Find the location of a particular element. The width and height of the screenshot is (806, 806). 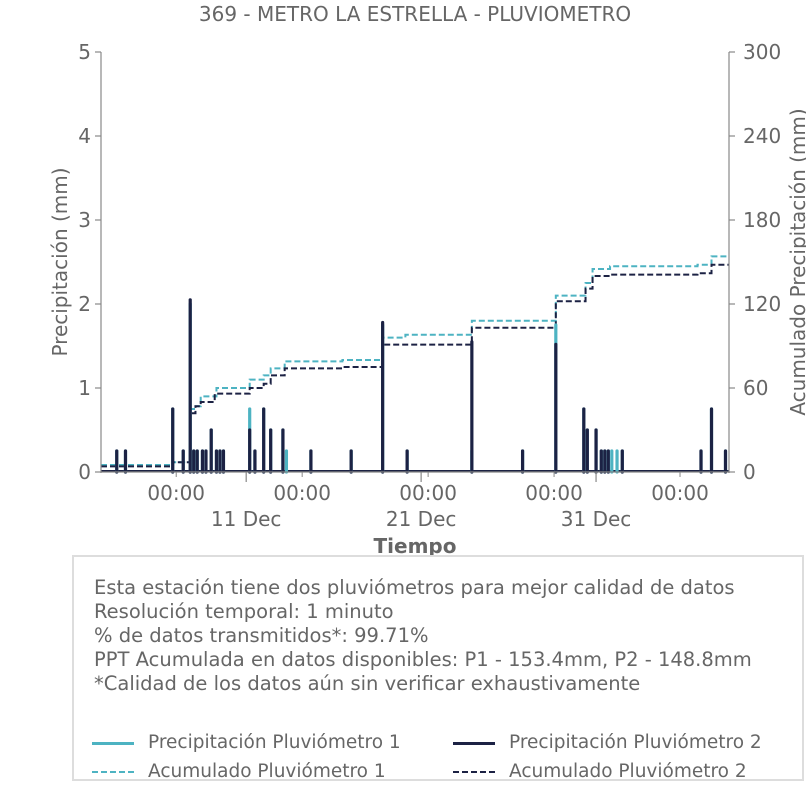

x-axis-label: Tiempo is located at coordinates (415, 544).